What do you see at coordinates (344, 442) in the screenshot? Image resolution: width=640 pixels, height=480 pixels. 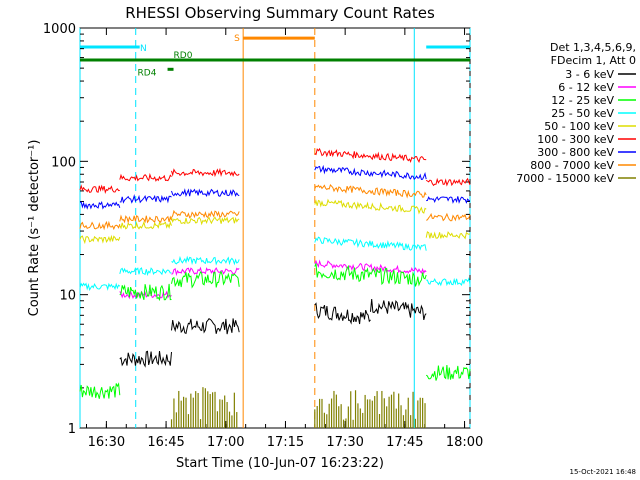 I see `x-tick-label-4: 17:30` at bounding box center [344, 442].